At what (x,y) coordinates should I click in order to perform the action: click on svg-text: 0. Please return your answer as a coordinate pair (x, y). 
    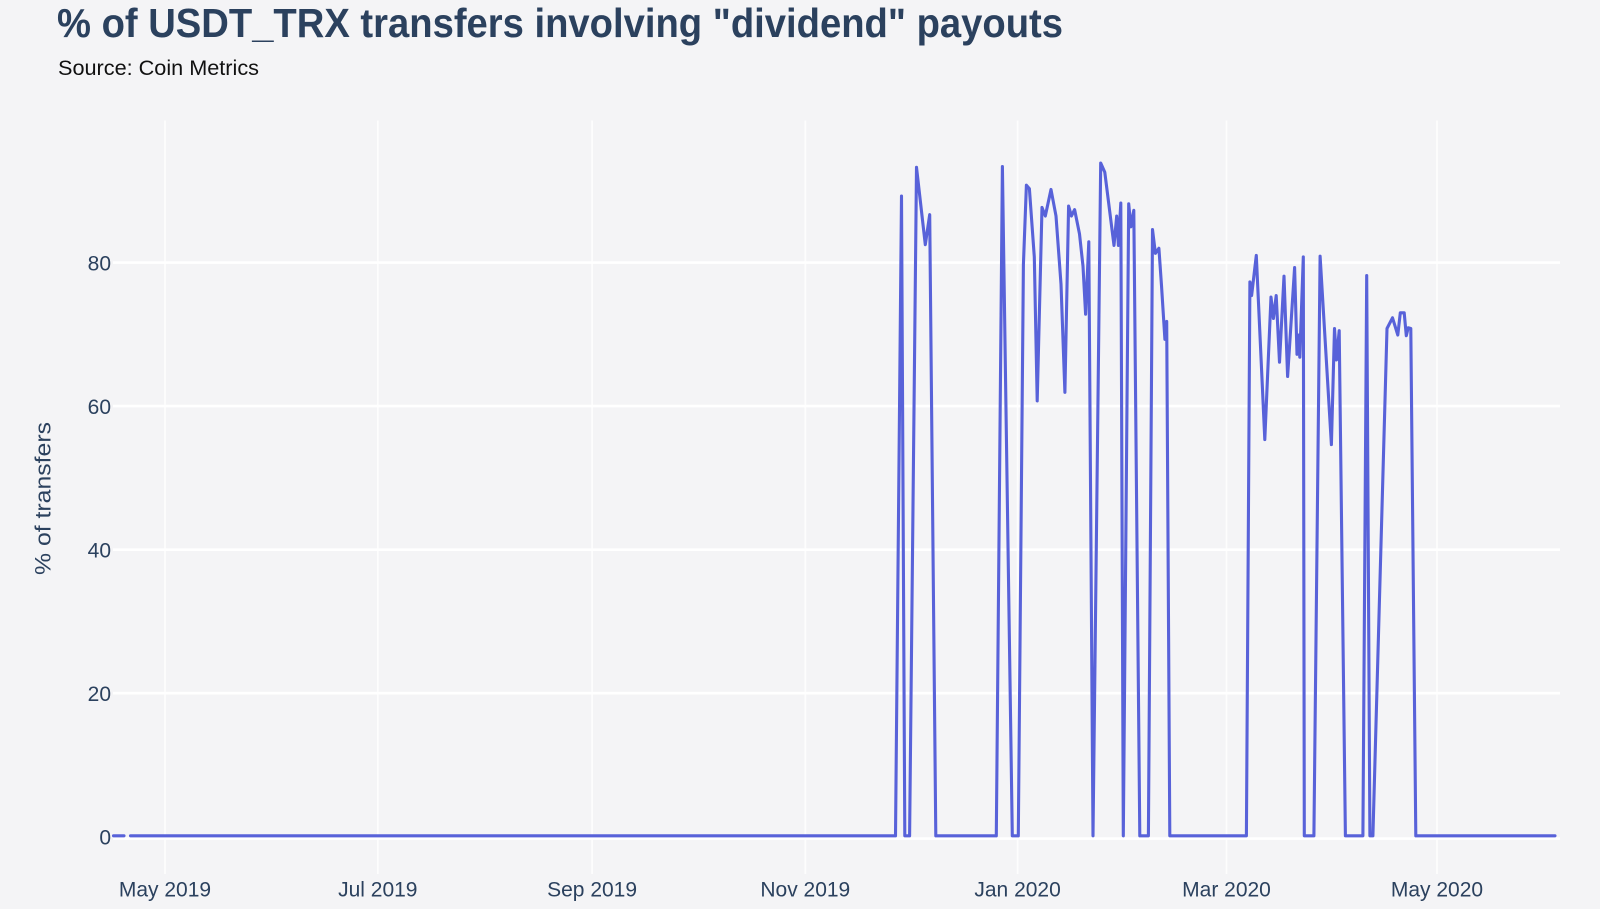
    Looking at the image, I should click on (105, 837).